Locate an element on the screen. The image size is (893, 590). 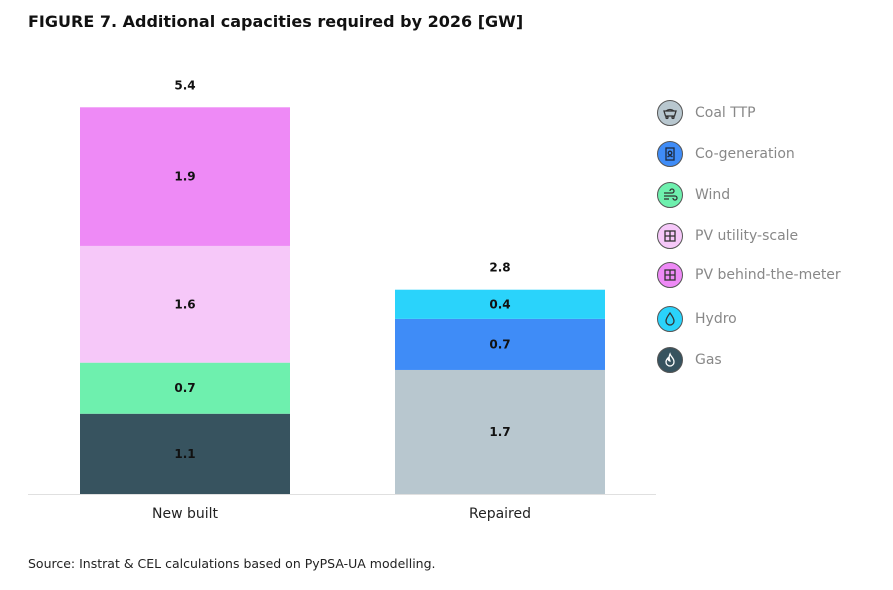
data-label: 1.9 is located at coordinates (184, 177).